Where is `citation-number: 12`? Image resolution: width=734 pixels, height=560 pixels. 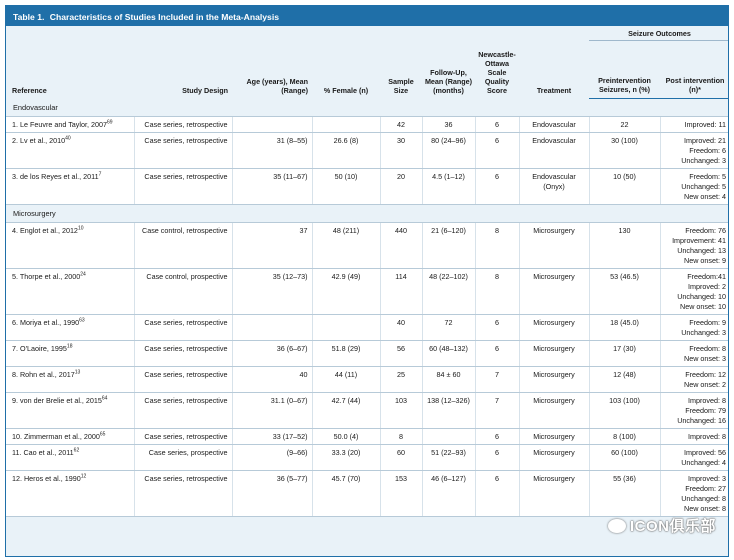 citation-number: 12 is located at coordinates (83, 476).